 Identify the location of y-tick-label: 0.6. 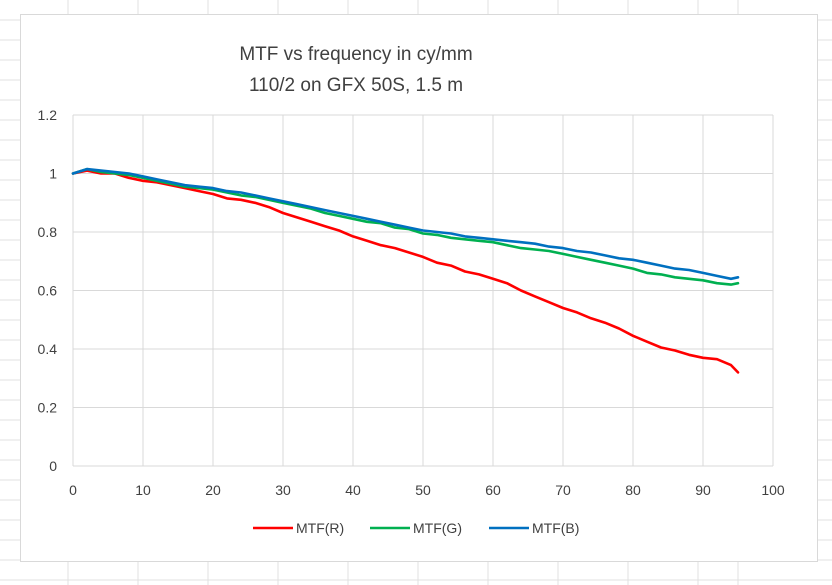
(48, 291).